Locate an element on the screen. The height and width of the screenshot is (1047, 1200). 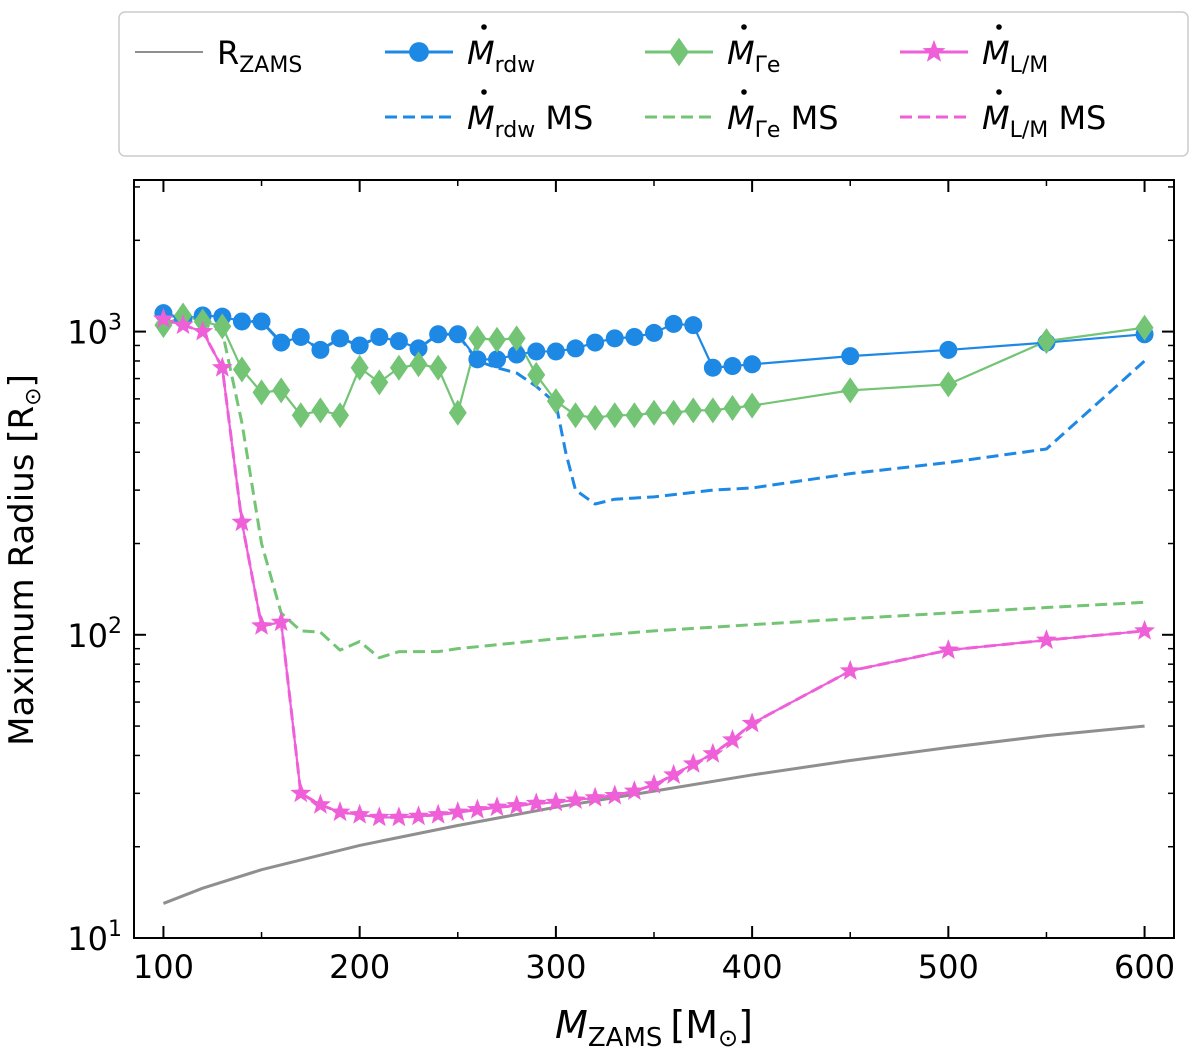
legend-label-e: MΓe is located at coordinates (753, 56).